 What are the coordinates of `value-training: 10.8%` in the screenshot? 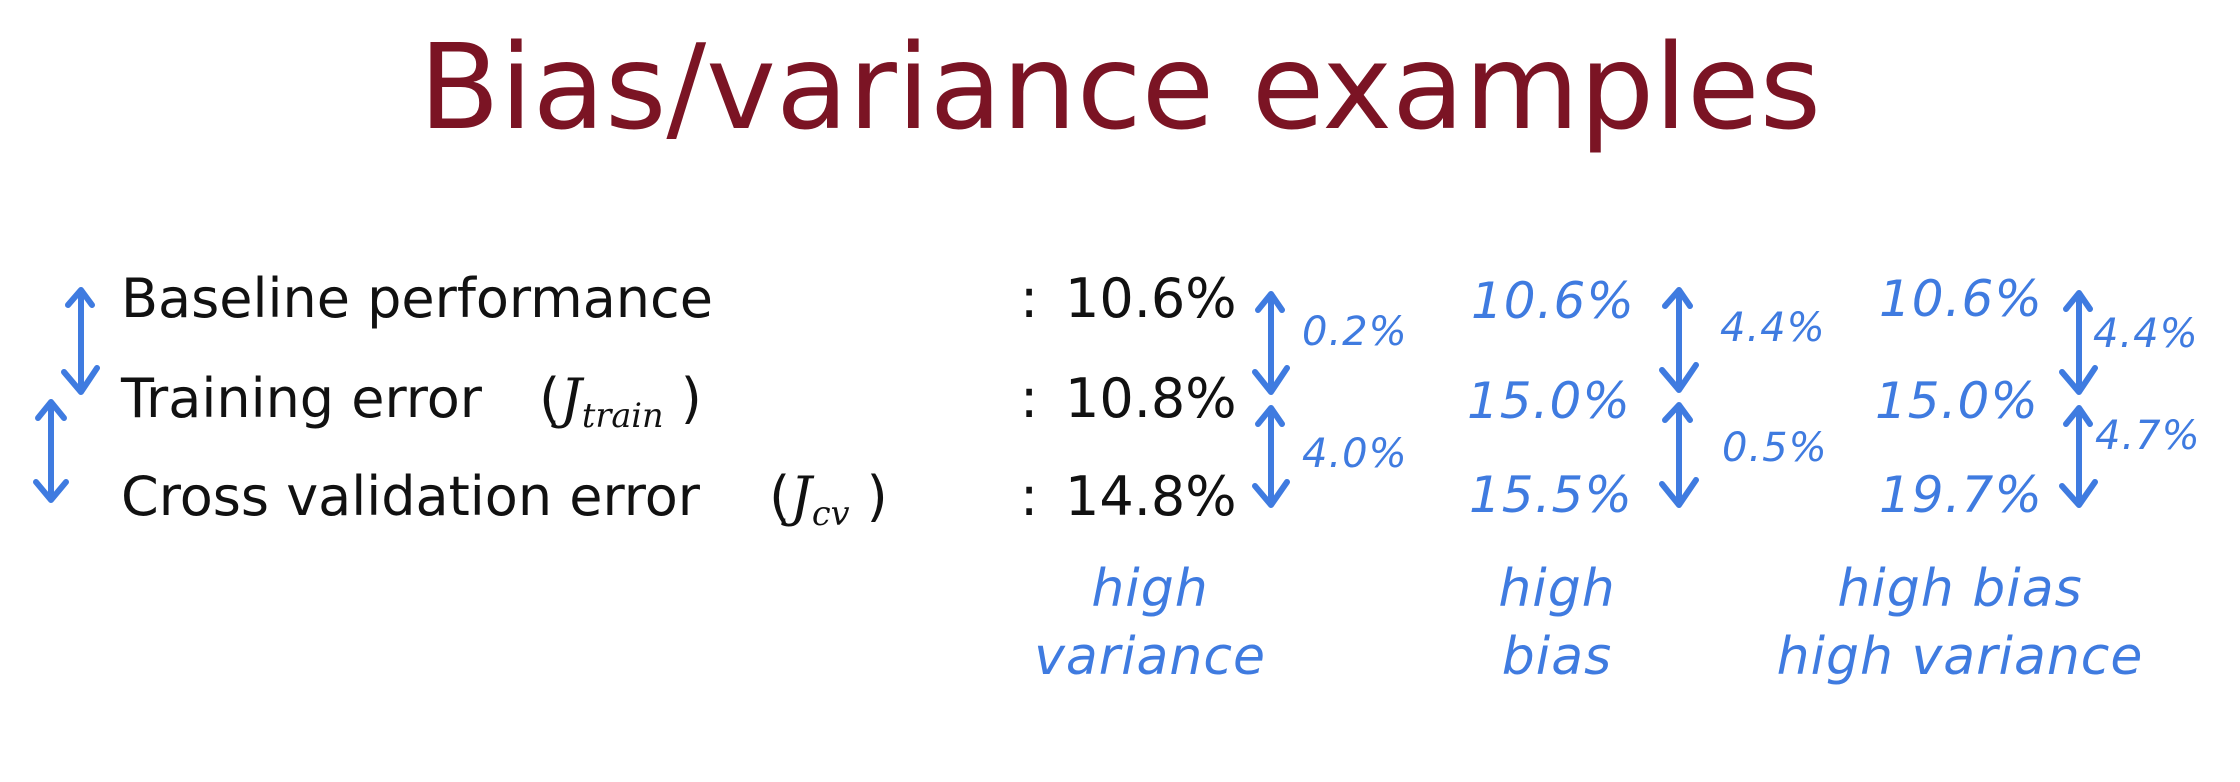 It's located at (1151, 398).